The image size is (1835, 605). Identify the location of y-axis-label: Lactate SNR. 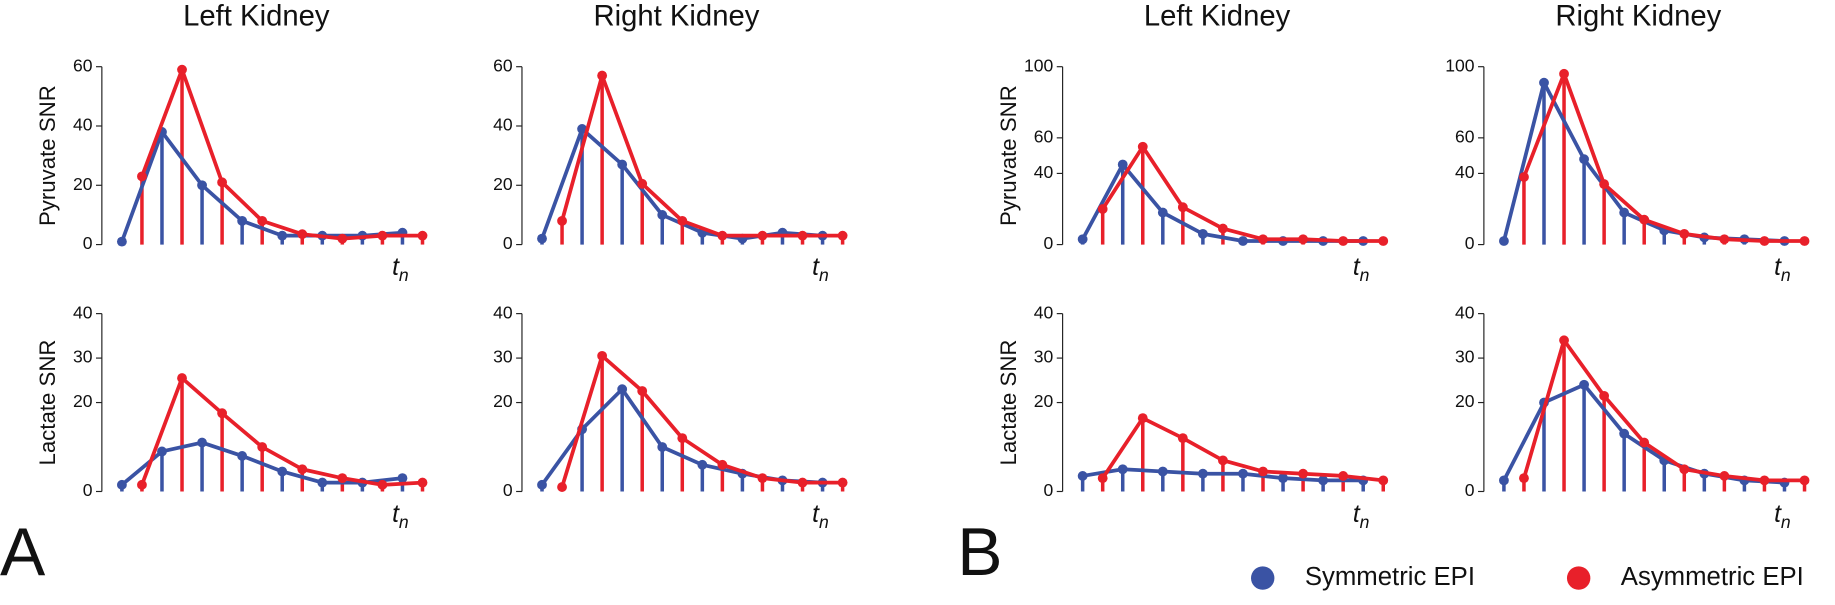
(1008, 403).